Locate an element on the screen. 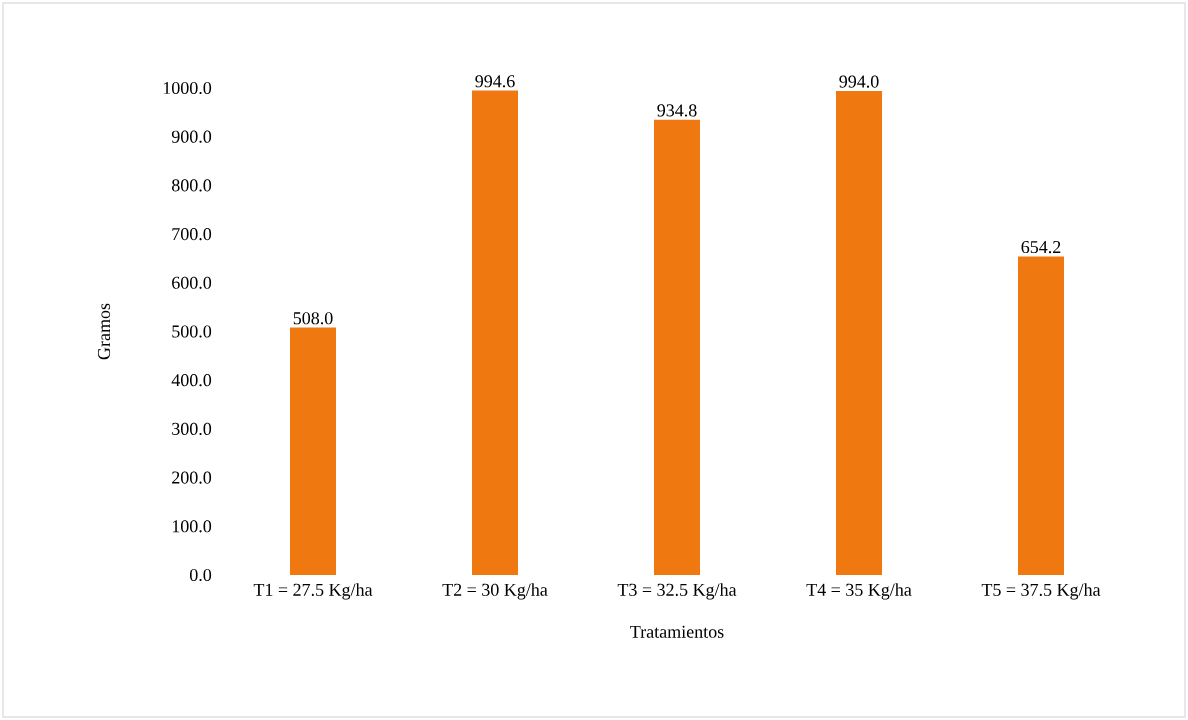 This screenshot has height=720, width=1188. y-tick-label: 900.0 is located at coordinates (191, 136).